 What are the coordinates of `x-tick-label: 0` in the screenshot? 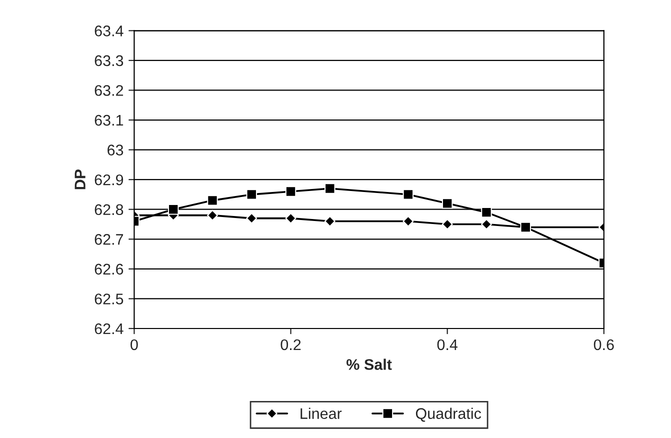 It's located at (134, 344).